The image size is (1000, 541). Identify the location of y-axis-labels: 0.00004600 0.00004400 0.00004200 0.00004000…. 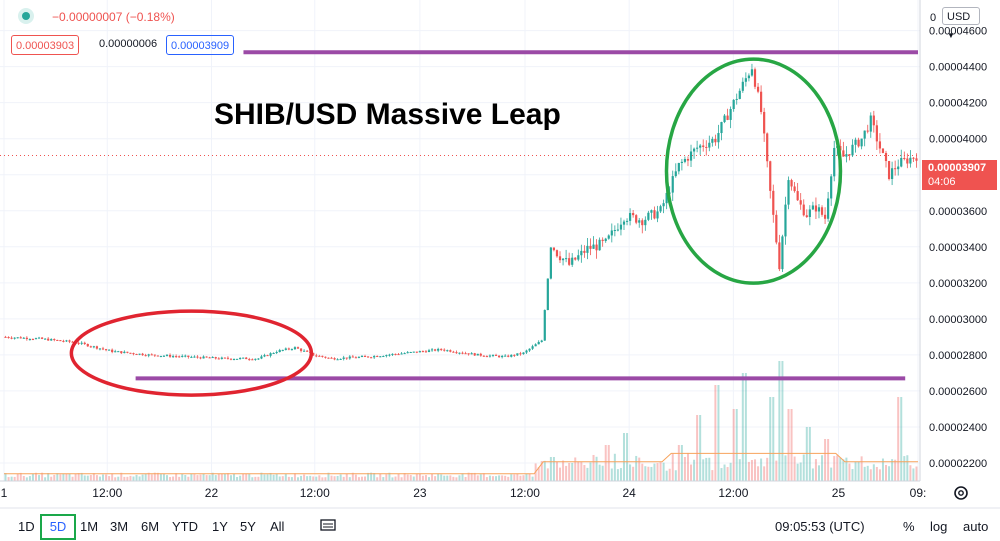
(958, 248).